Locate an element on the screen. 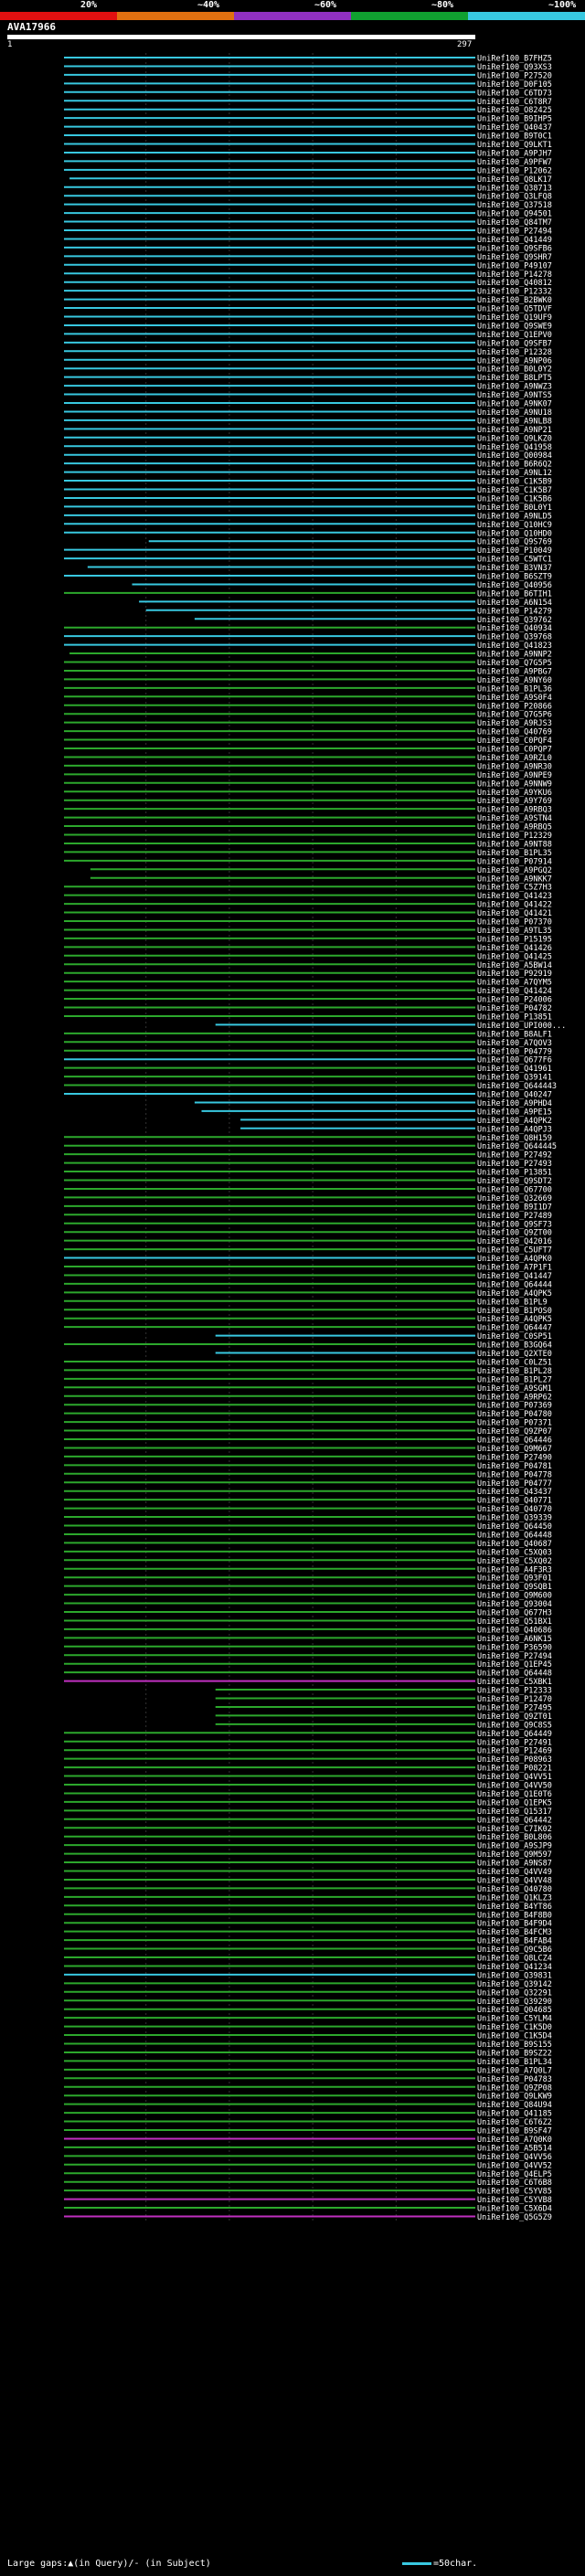 The height and width of the screenshot is (2576, 585). hit-label: UniRef100_P07370 is located at coordinates (514, 923).